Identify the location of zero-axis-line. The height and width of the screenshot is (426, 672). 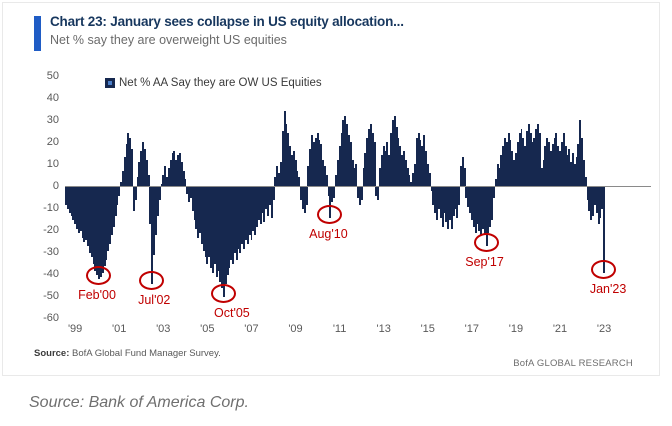
(358, 186).